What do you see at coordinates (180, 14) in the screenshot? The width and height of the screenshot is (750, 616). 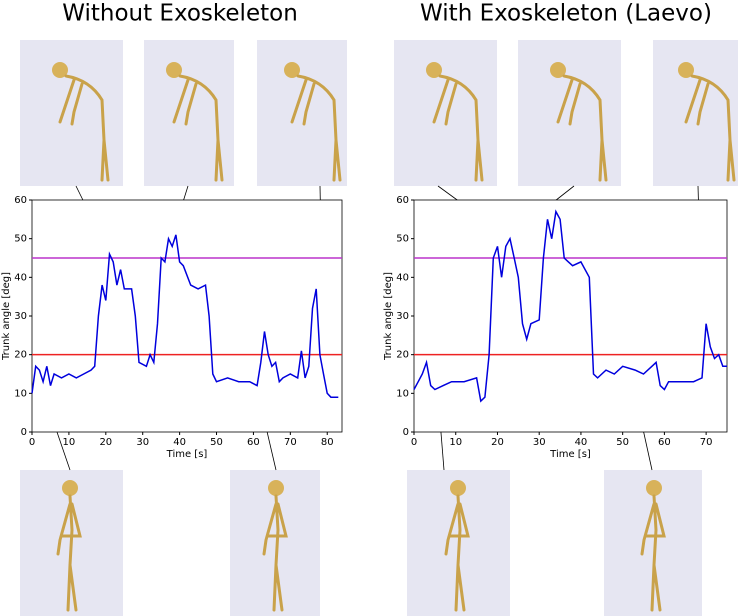 I see `chart-title: Without Exoskeleton` at bounding box center [180, 14].